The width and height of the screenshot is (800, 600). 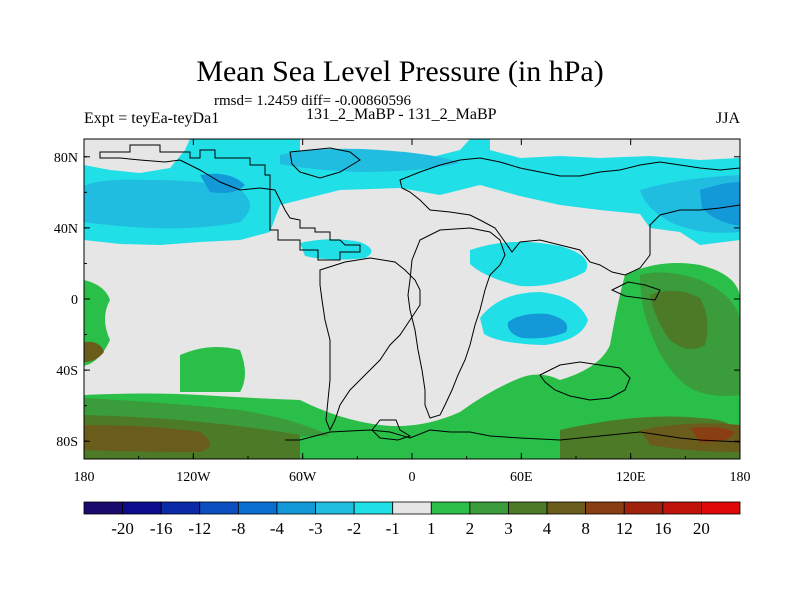 What do you see at coordinates (212, 369) in the screenshot?
I see `south-pacific-positive` at bounding box center [212, 369].